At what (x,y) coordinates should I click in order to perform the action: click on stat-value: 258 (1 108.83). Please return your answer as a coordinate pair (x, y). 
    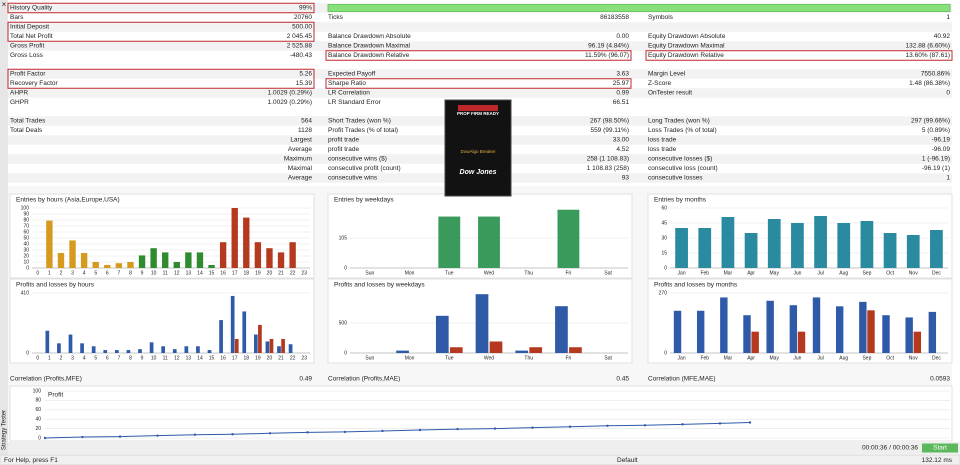
    Looking at the image, I should click on (608, 159).